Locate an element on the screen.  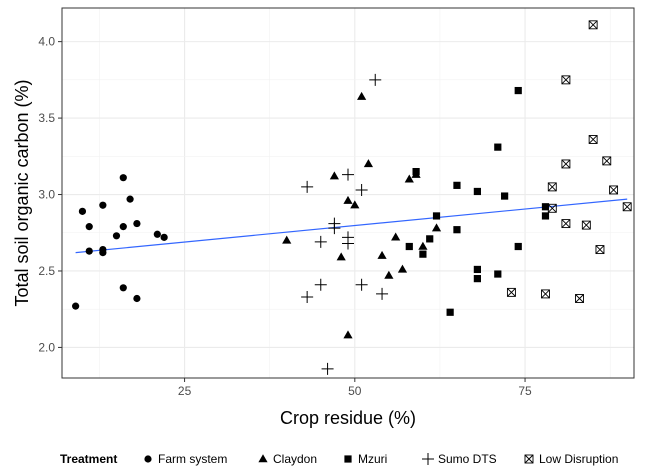
y-tick-label: 2.0 is located at coordinates (46, 347).